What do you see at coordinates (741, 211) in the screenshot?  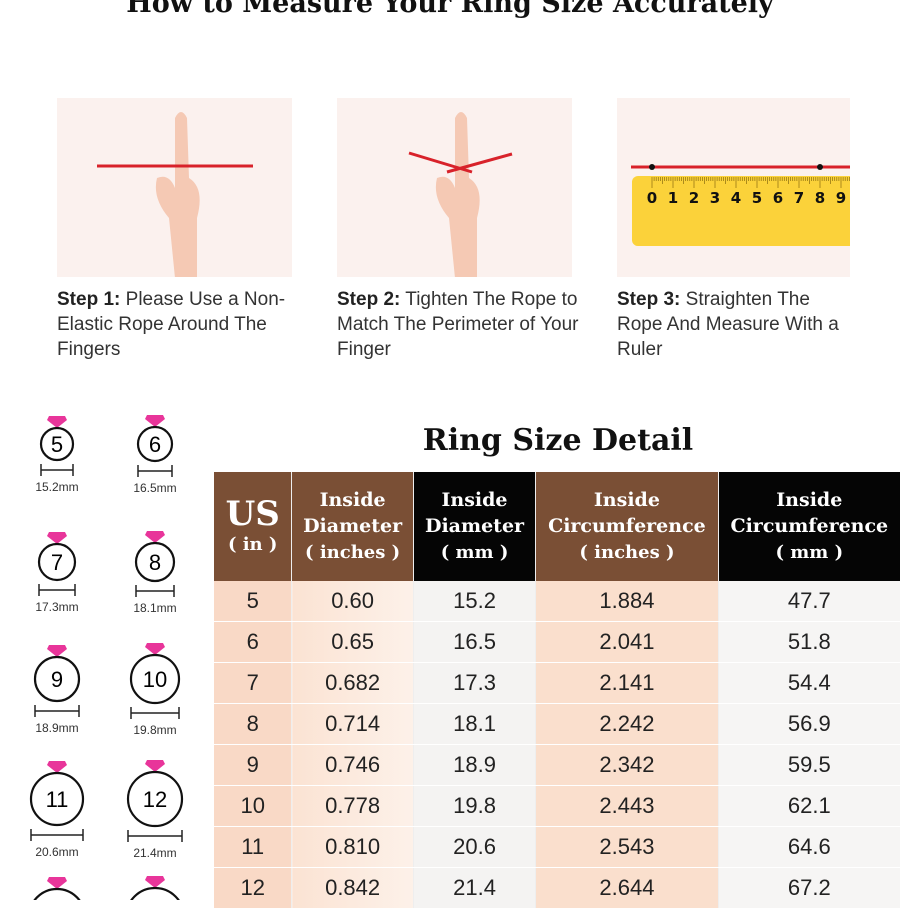 I see `ruler` at bounding box center [741, 211].